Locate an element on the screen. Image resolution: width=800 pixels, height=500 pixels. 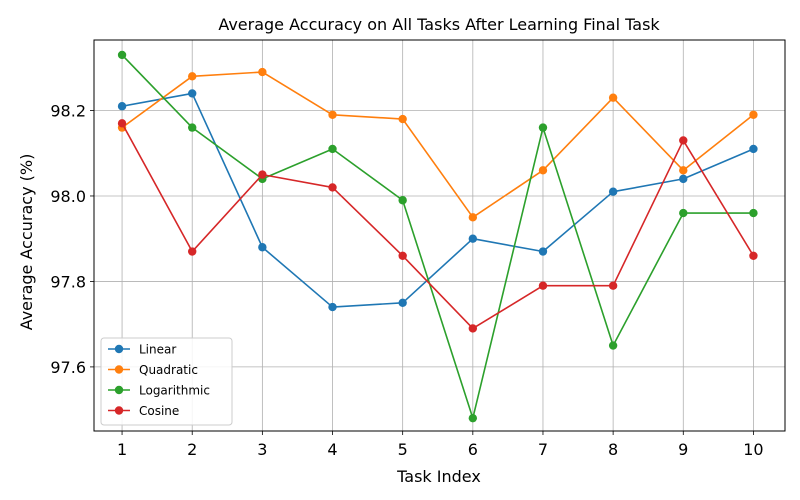
y-tick-label: 97.8 is located at coordinates (68, 281).